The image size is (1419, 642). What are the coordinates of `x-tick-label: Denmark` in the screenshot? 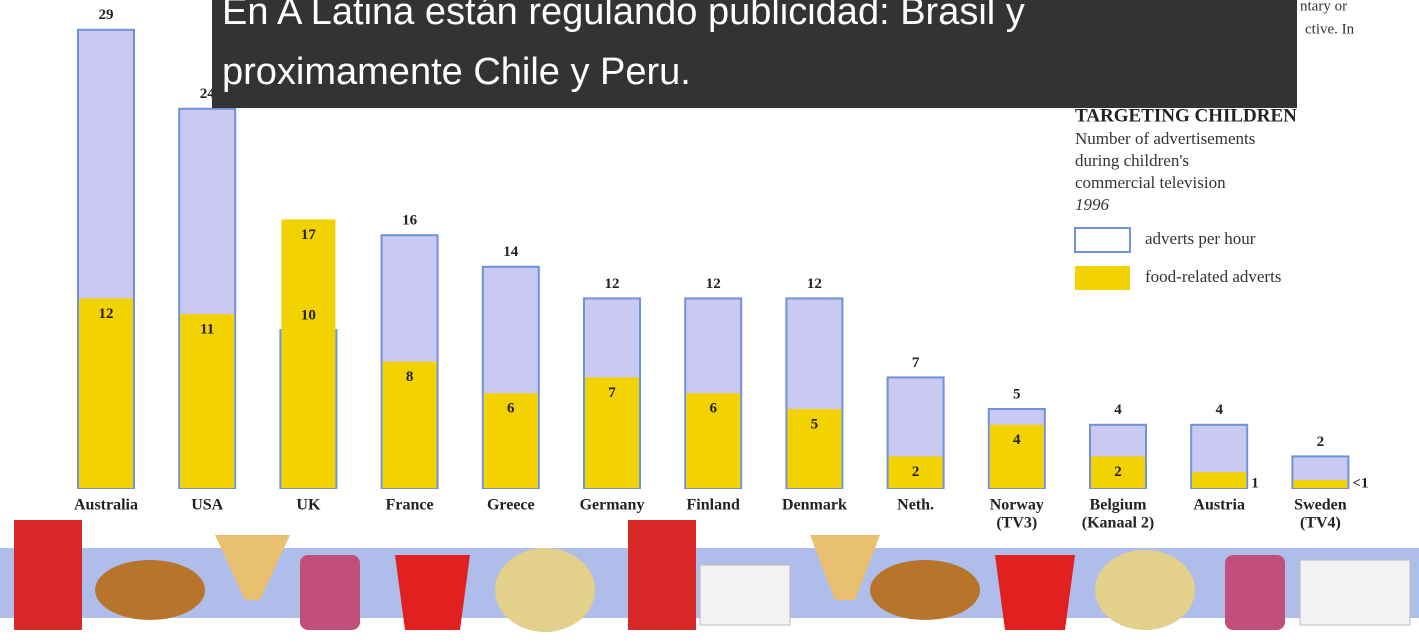 It's located at (814, 505).